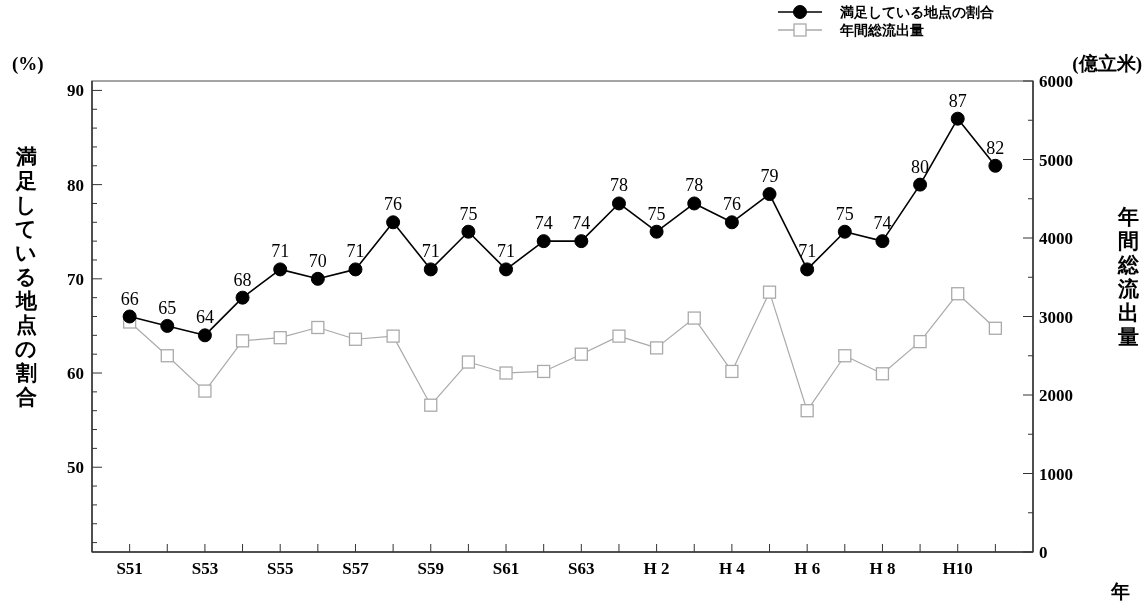 This screenshot has height=606, width=1147. What do you see at coordinates (807, 568) in the screenshot?
I see `x-tick-label: H 6` at bounding box center [807, 568].